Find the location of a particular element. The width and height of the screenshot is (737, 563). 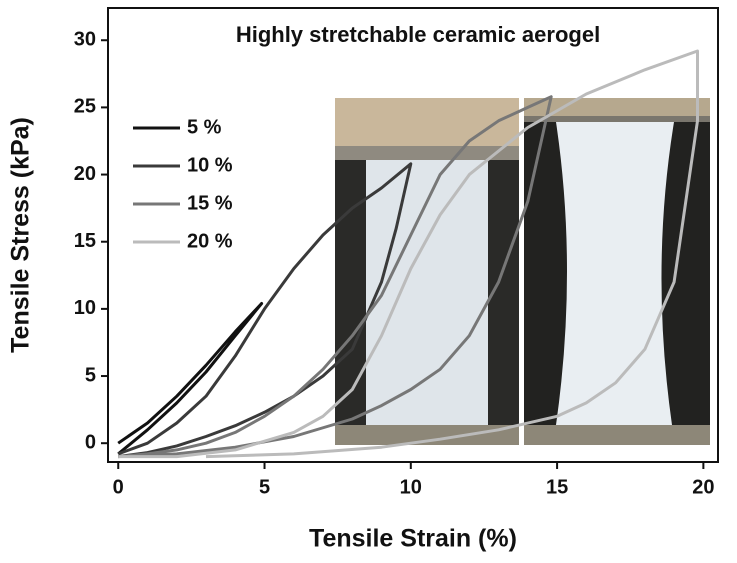

y-tick-label: 15 is located at coordinates (85, 241).